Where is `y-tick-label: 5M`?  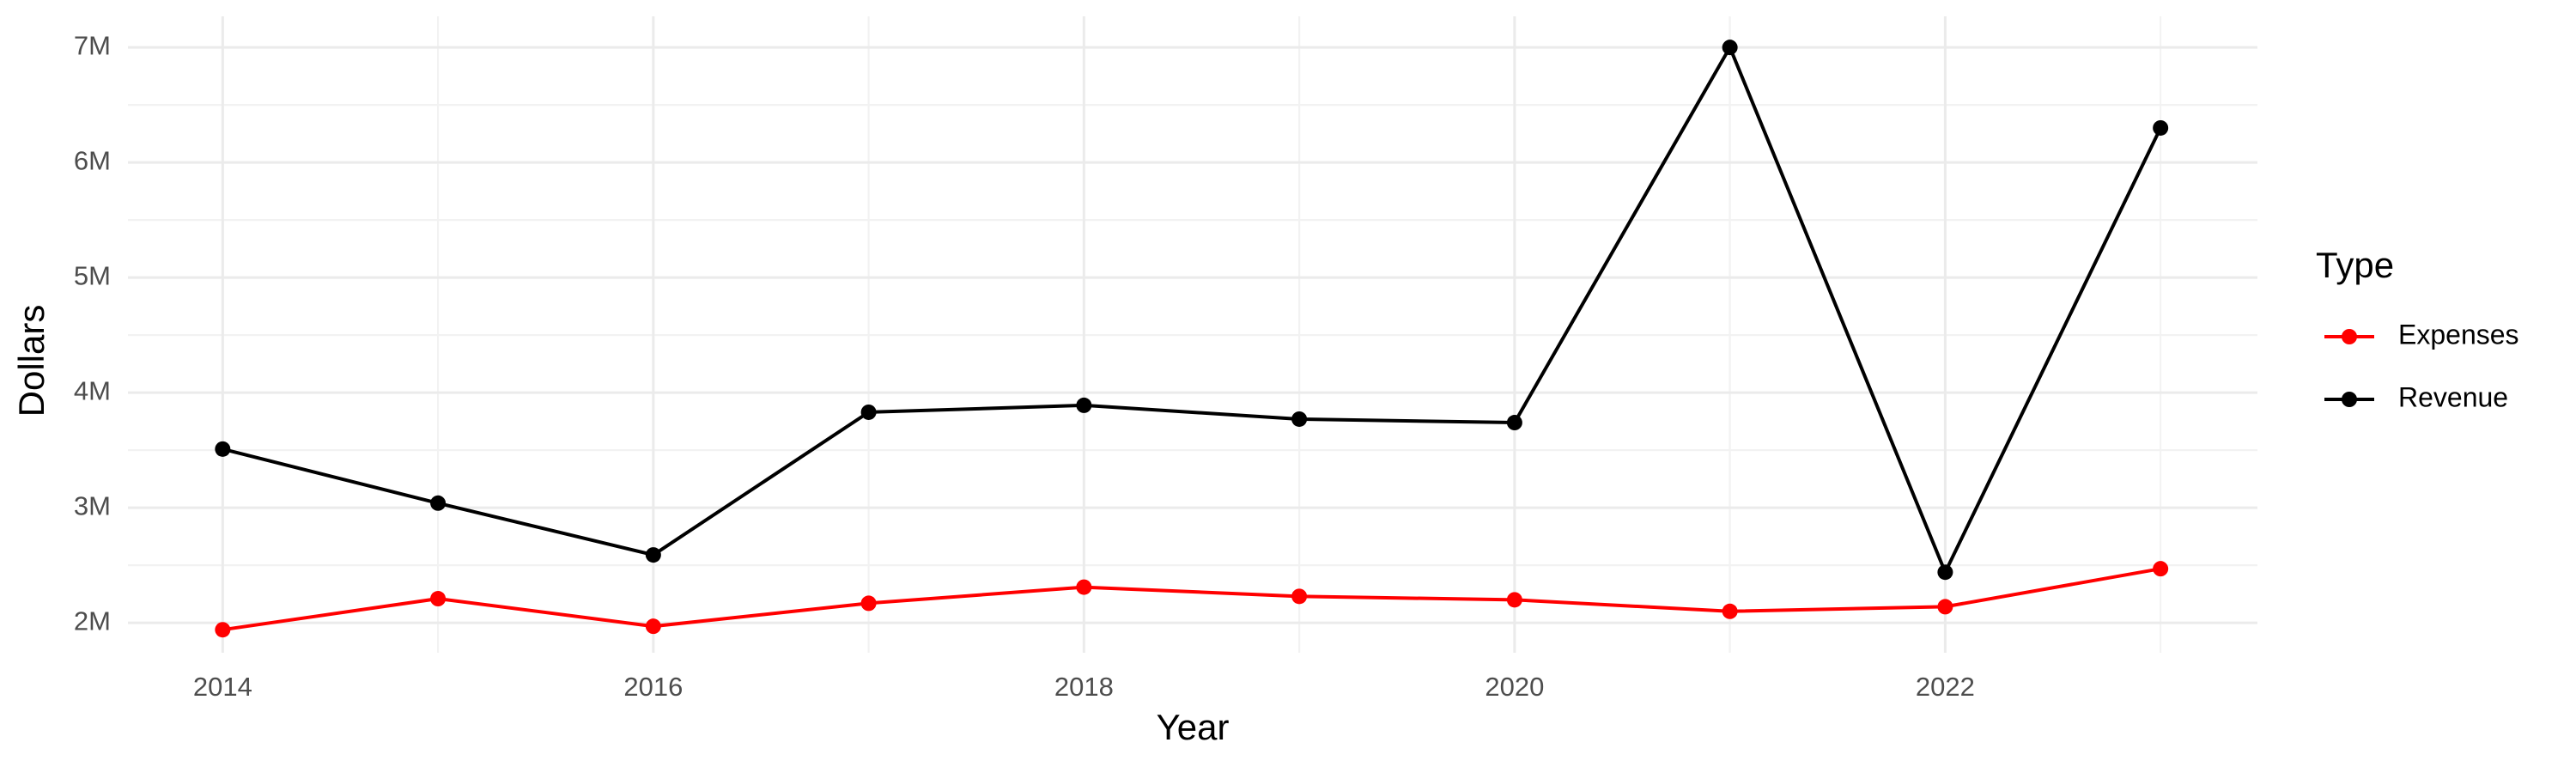
y-tick-label: 5M is located at coordinates (93, 275).